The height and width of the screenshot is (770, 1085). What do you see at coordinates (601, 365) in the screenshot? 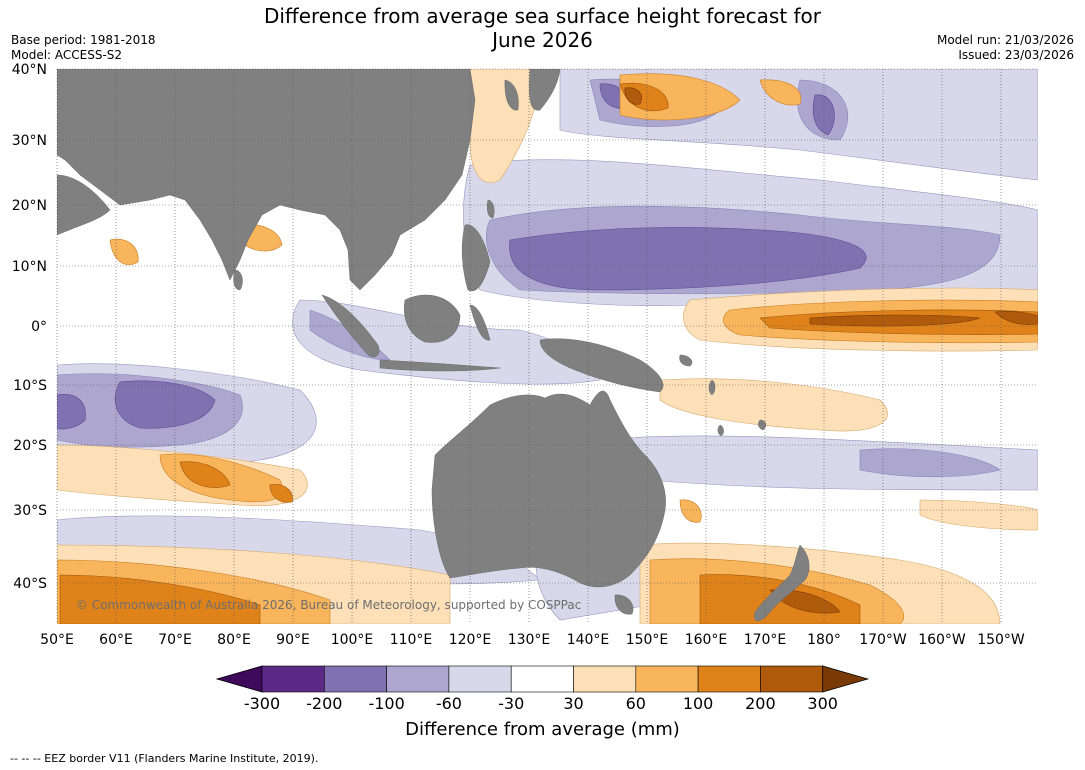
I see `newguinea-landmass` at bounding box center [601, 365].